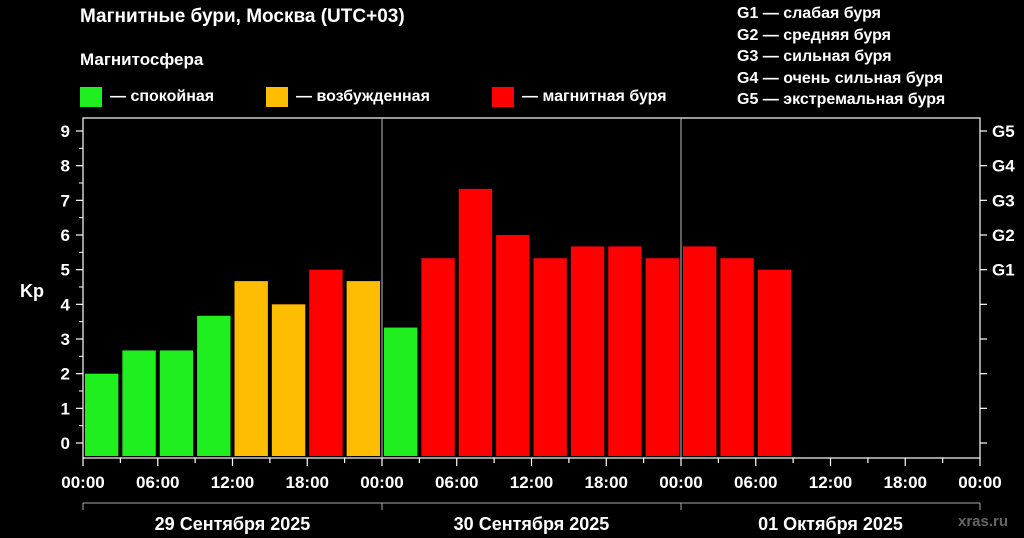  Describe the element at coordinates (503, 97) in the screenshot. I see `legend-swatch-storm` at that location.